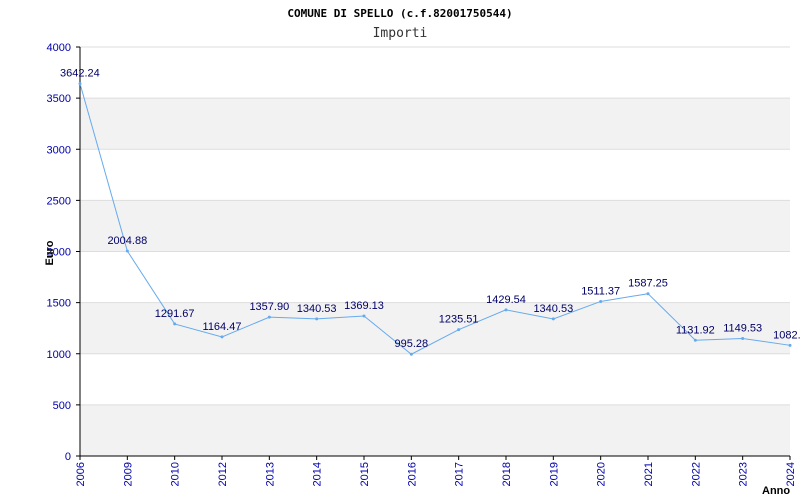  What do you see at coordinates (696, 474) in the screenshot?
I see `x-tick-label: 2022` at bounding box center [696, 474].